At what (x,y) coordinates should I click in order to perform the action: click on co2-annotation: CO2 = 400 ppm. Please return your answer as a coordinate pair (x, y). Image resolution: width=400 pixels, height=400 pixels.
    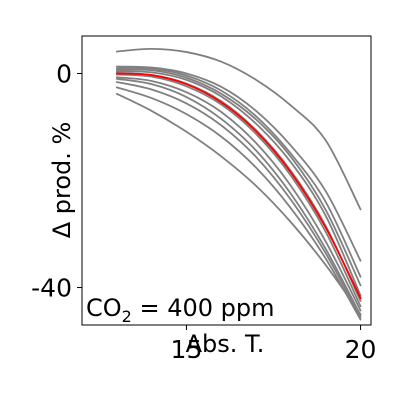
    Looking at the image, I should click on (180, 310).